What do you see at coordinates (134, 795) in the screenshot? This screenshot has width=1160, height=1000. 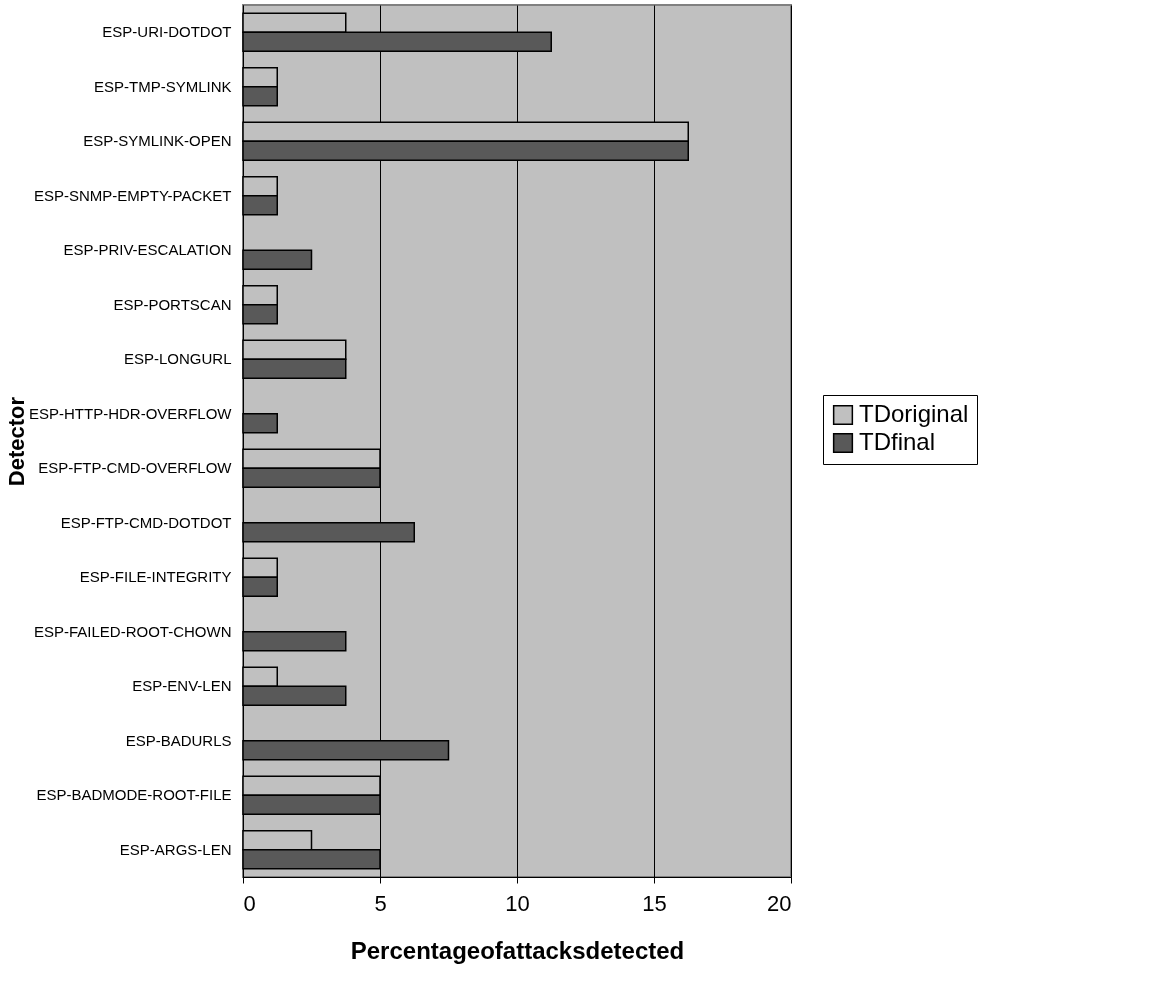 I see `y-tick-label: ESP-BADMODE-ROOT-FILE` at bounding box center [134, 795].